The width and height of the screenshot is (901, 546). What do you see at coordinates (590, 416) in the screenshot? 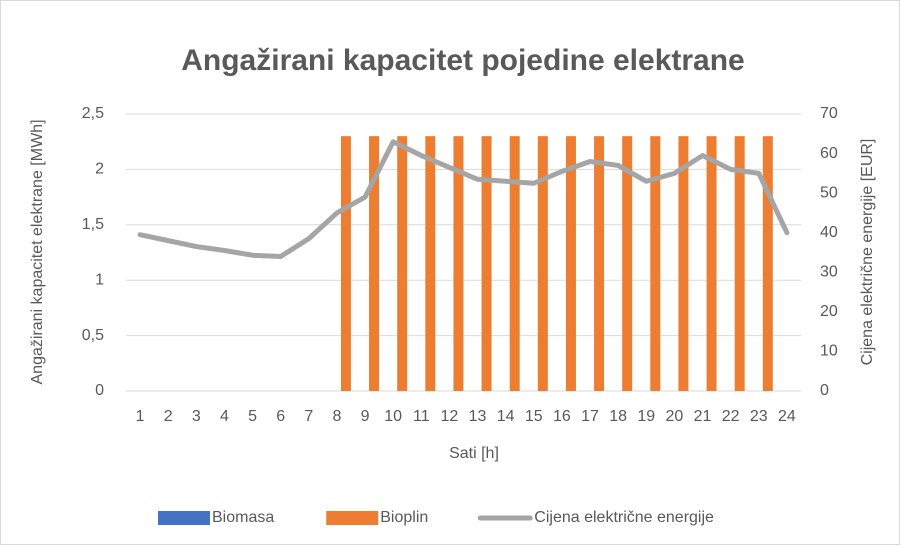
I see `x-tick-label: 17` at bounding box center [590, 416].